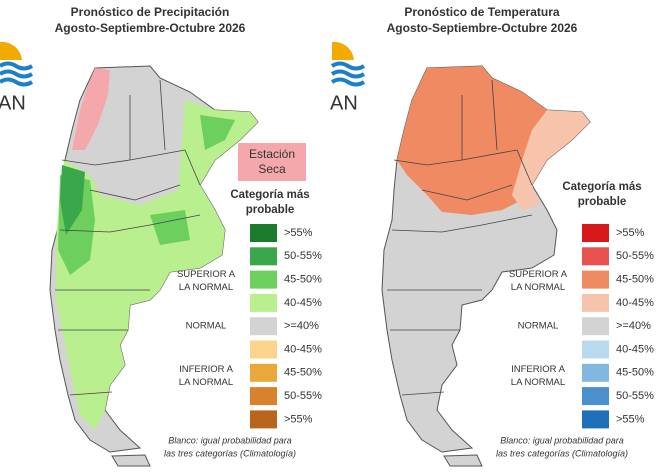 The height and width of the screenshot is (472, 663). What do you see at coordinates (272, 169) in the screenshot?
I see `dry-season-label: Seca` at bounding box center [272, 169].